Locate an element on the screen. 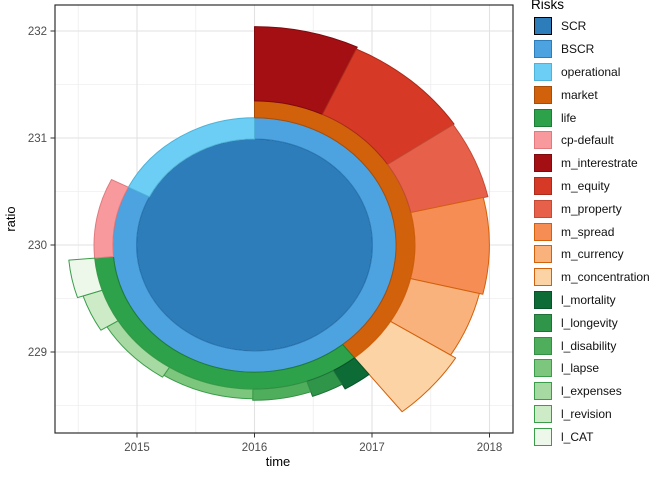 This screenshot has width=672, height=480. legend-item-m_property: m_property is located at coordinates (598, 208).